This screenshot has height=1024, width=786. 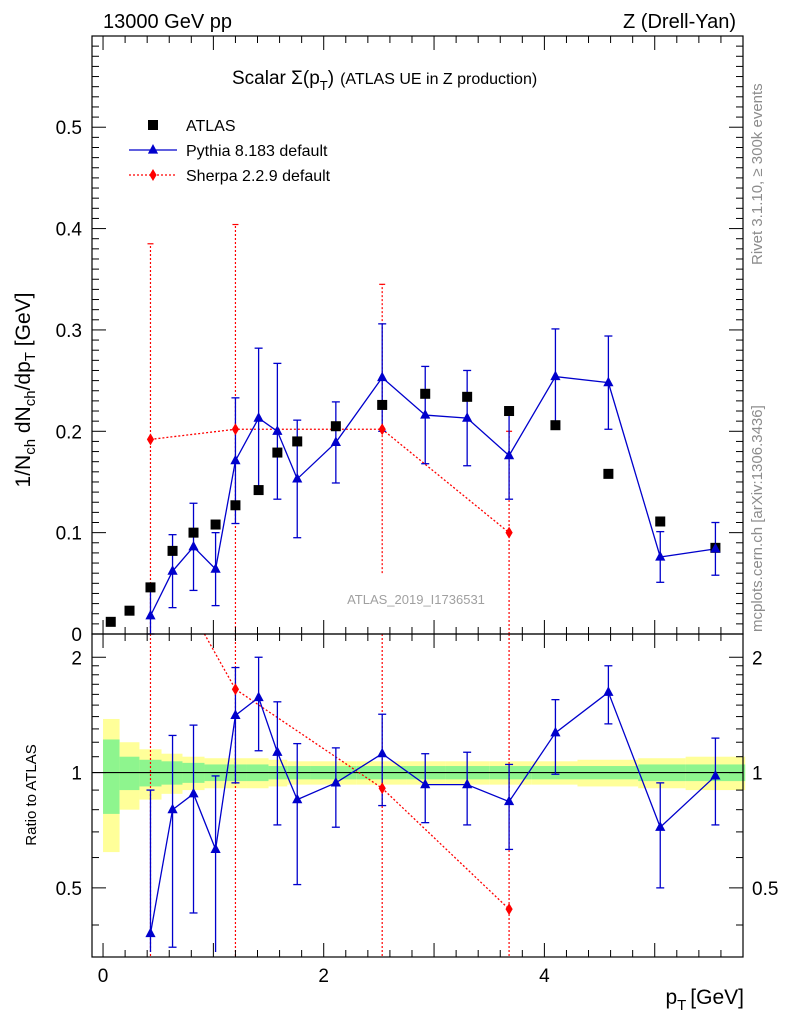 What do you see at coordinates (258, 176) in the screenshot?
I see `legend-label: Sherpa 2.2.9 default` at bounding box center [258, 176].